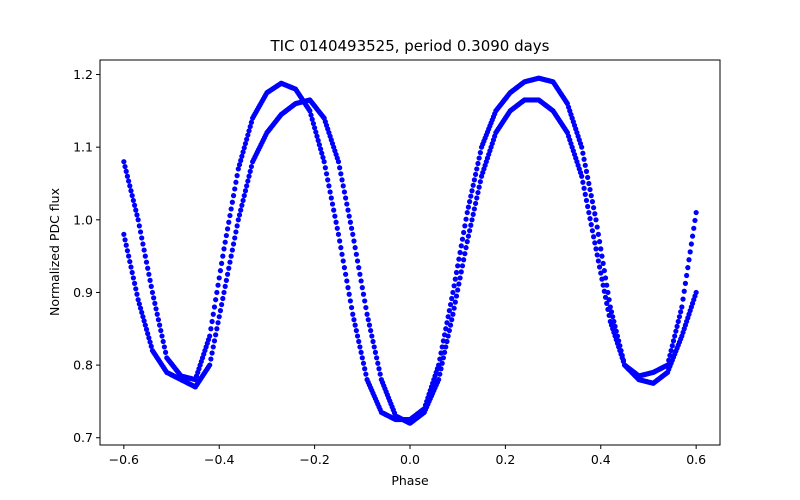 Image resolution: width=800 pixels, height=500 pixels. Describe the element at coordinates (124, 459) in the screenshot. I see `x-tick-label: −0.6` at that location.